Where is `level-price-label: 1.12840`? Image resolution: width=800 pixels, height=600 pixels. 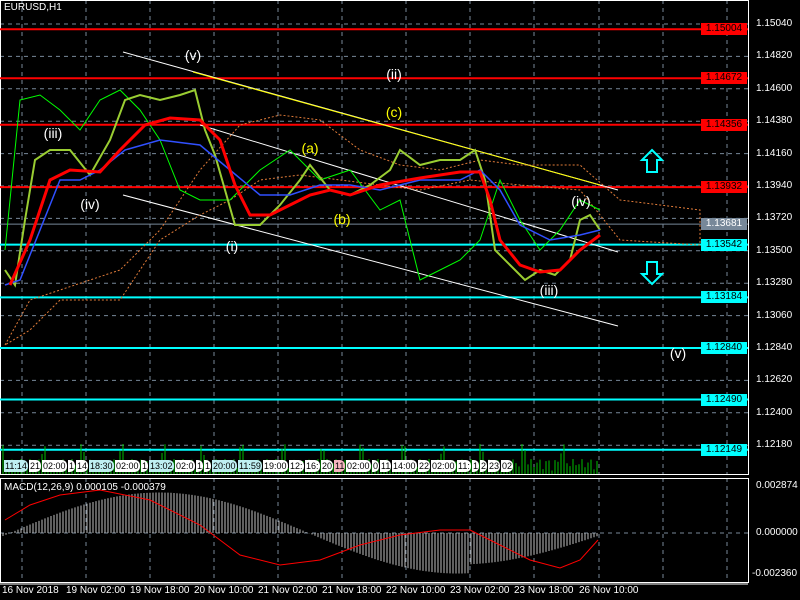
level-price-label: 1.12840 is located at coordinates (724, 348).